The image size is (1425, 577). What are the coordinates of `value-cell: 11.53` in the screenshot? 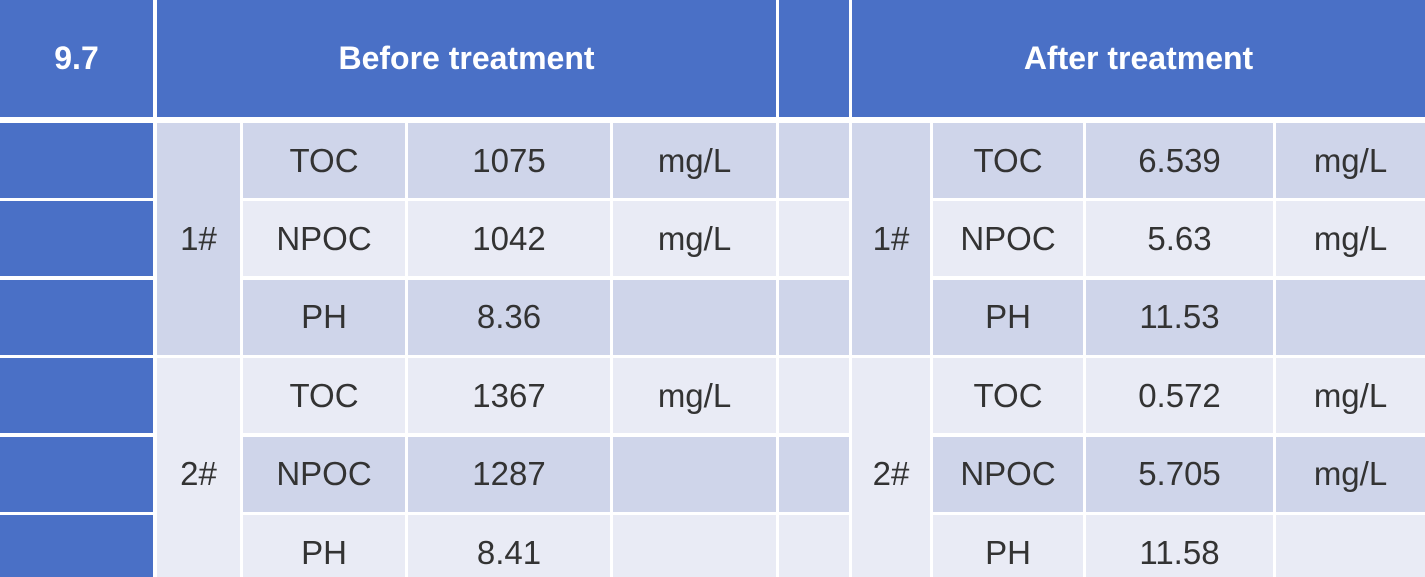 It's located at (1179, 317).